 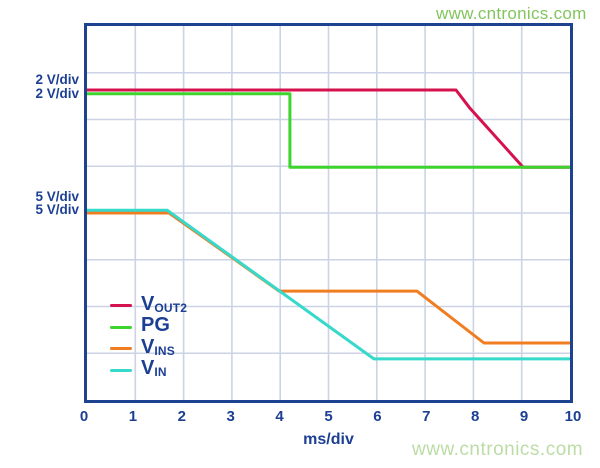 What do you see at coordinates (279, 416) in the screenshot?
I see `x-tick-label: 4` at bounding box center [279, 416].